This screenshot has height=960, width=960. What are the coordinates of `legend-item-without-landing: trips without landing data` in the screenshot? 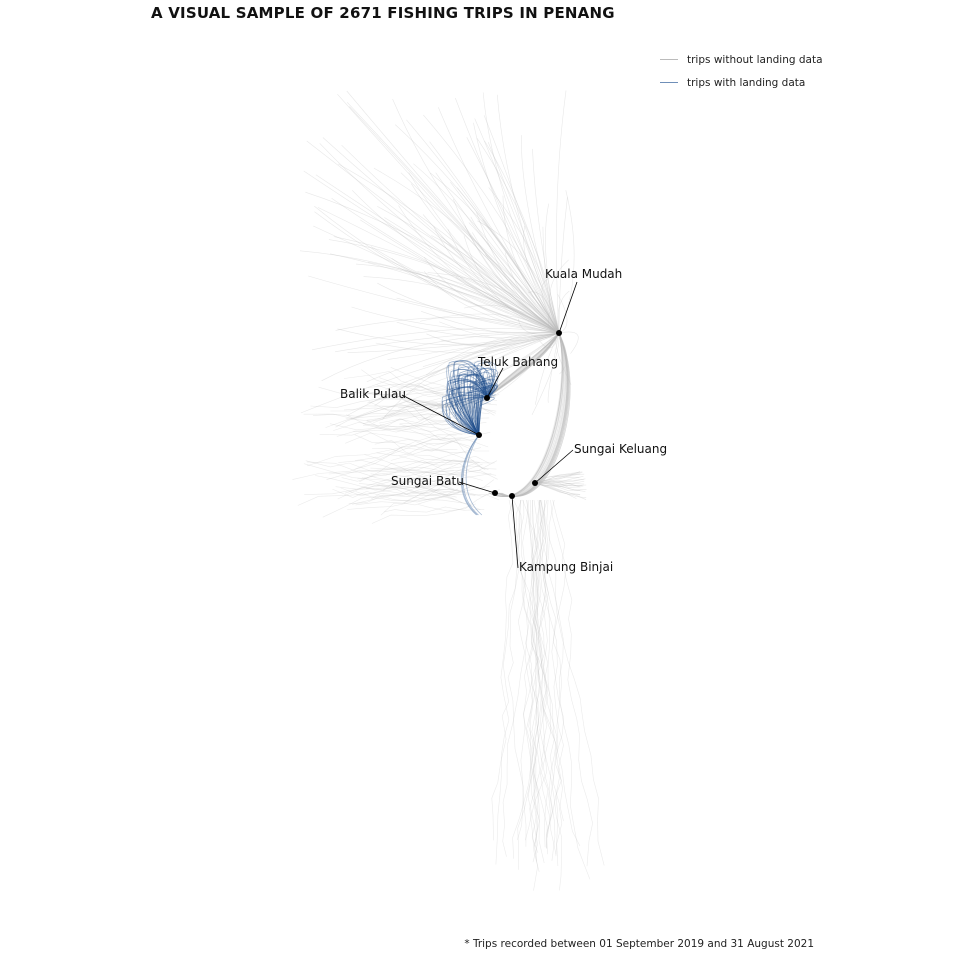 It's located at (741, 59).